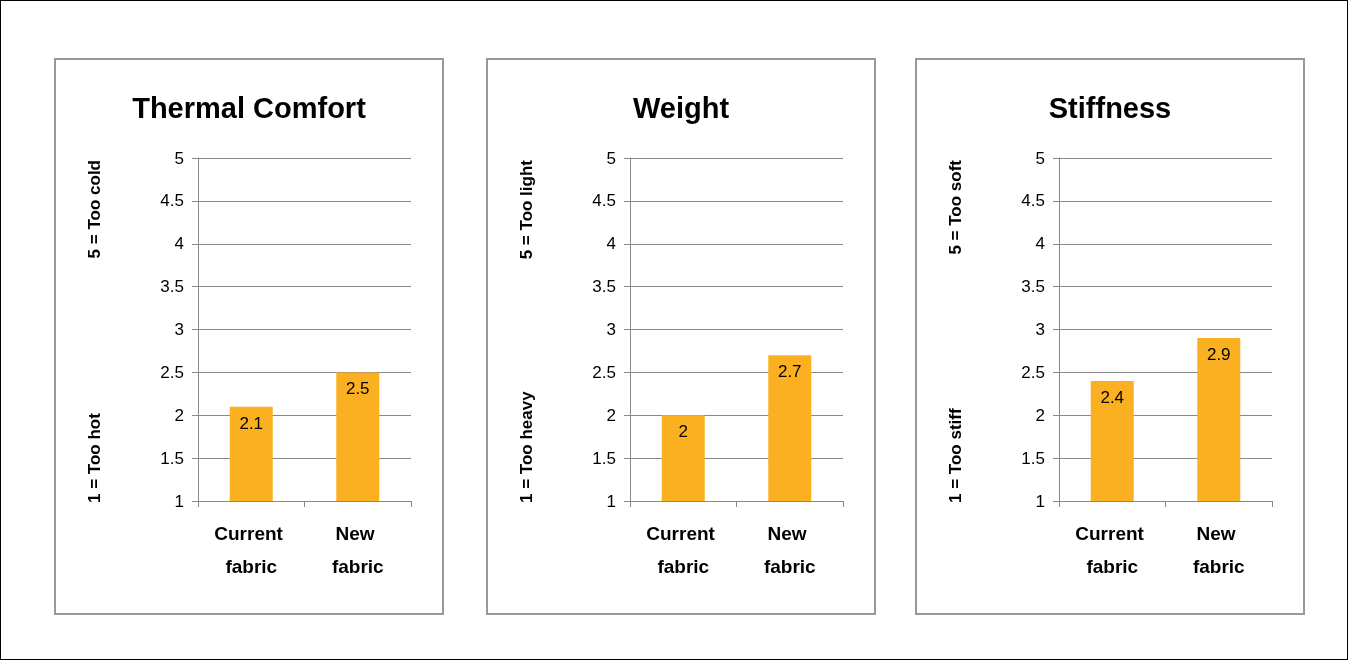 This screenshot has width=1348, height=660. What do you see at coordinates (94, 209) in the screenshot?
I see `y-axis-title: 5 = Too cold` at bounding box center [94, 209].